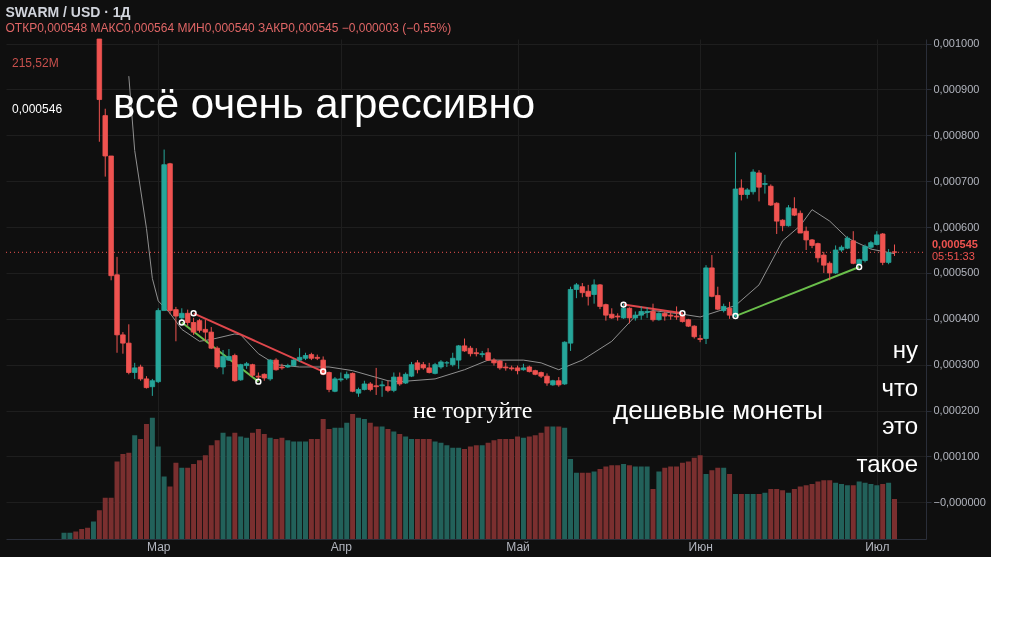 The width and height of the screenshot is (1012, 642). What do you see at coordinates (956, 272) in the screenshot?
I see `y-tick-label: 0,000500` at bounding box center [956, 272].